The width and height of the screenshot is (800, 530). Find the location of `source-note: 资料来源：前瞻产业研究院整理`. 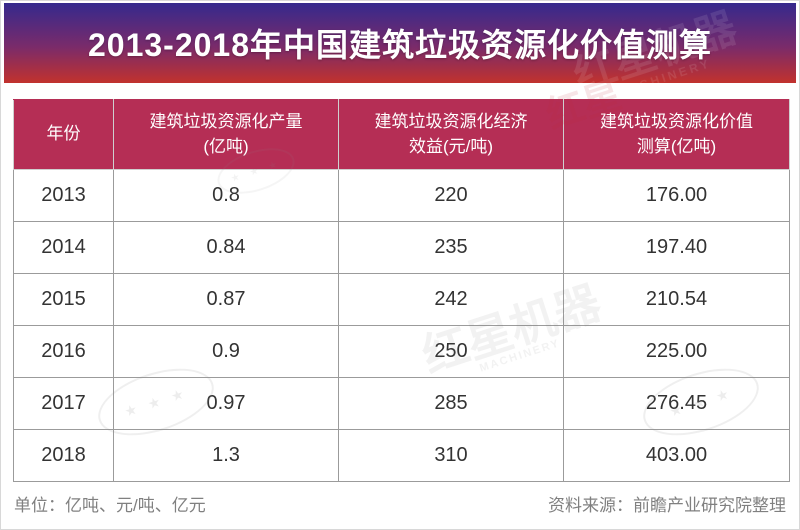

source-note: 资料来源：前瞻产业研究院整理 is located at coordinates (667, 505).